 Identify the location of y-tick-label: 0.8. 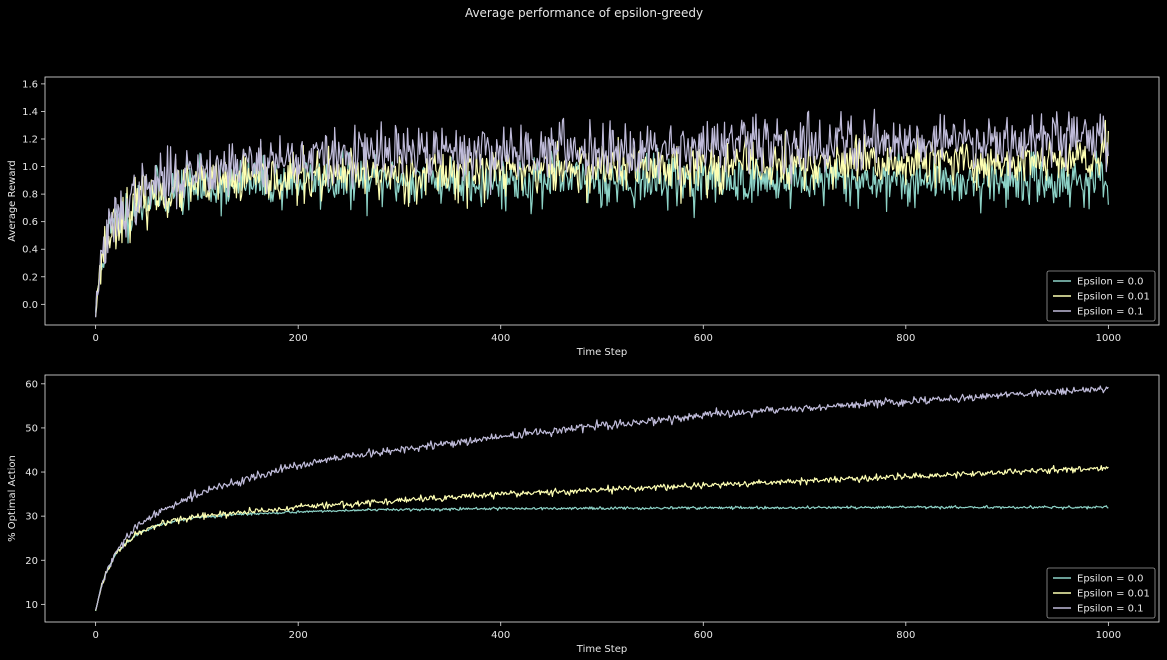
(30, 195).